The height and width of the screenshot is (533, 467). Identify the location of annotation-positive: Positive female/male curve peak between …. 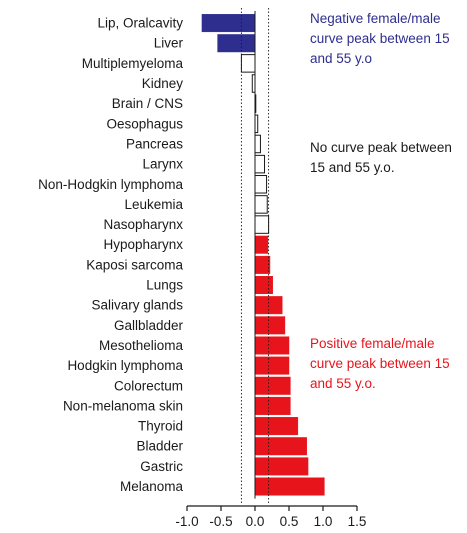
(380, 363).